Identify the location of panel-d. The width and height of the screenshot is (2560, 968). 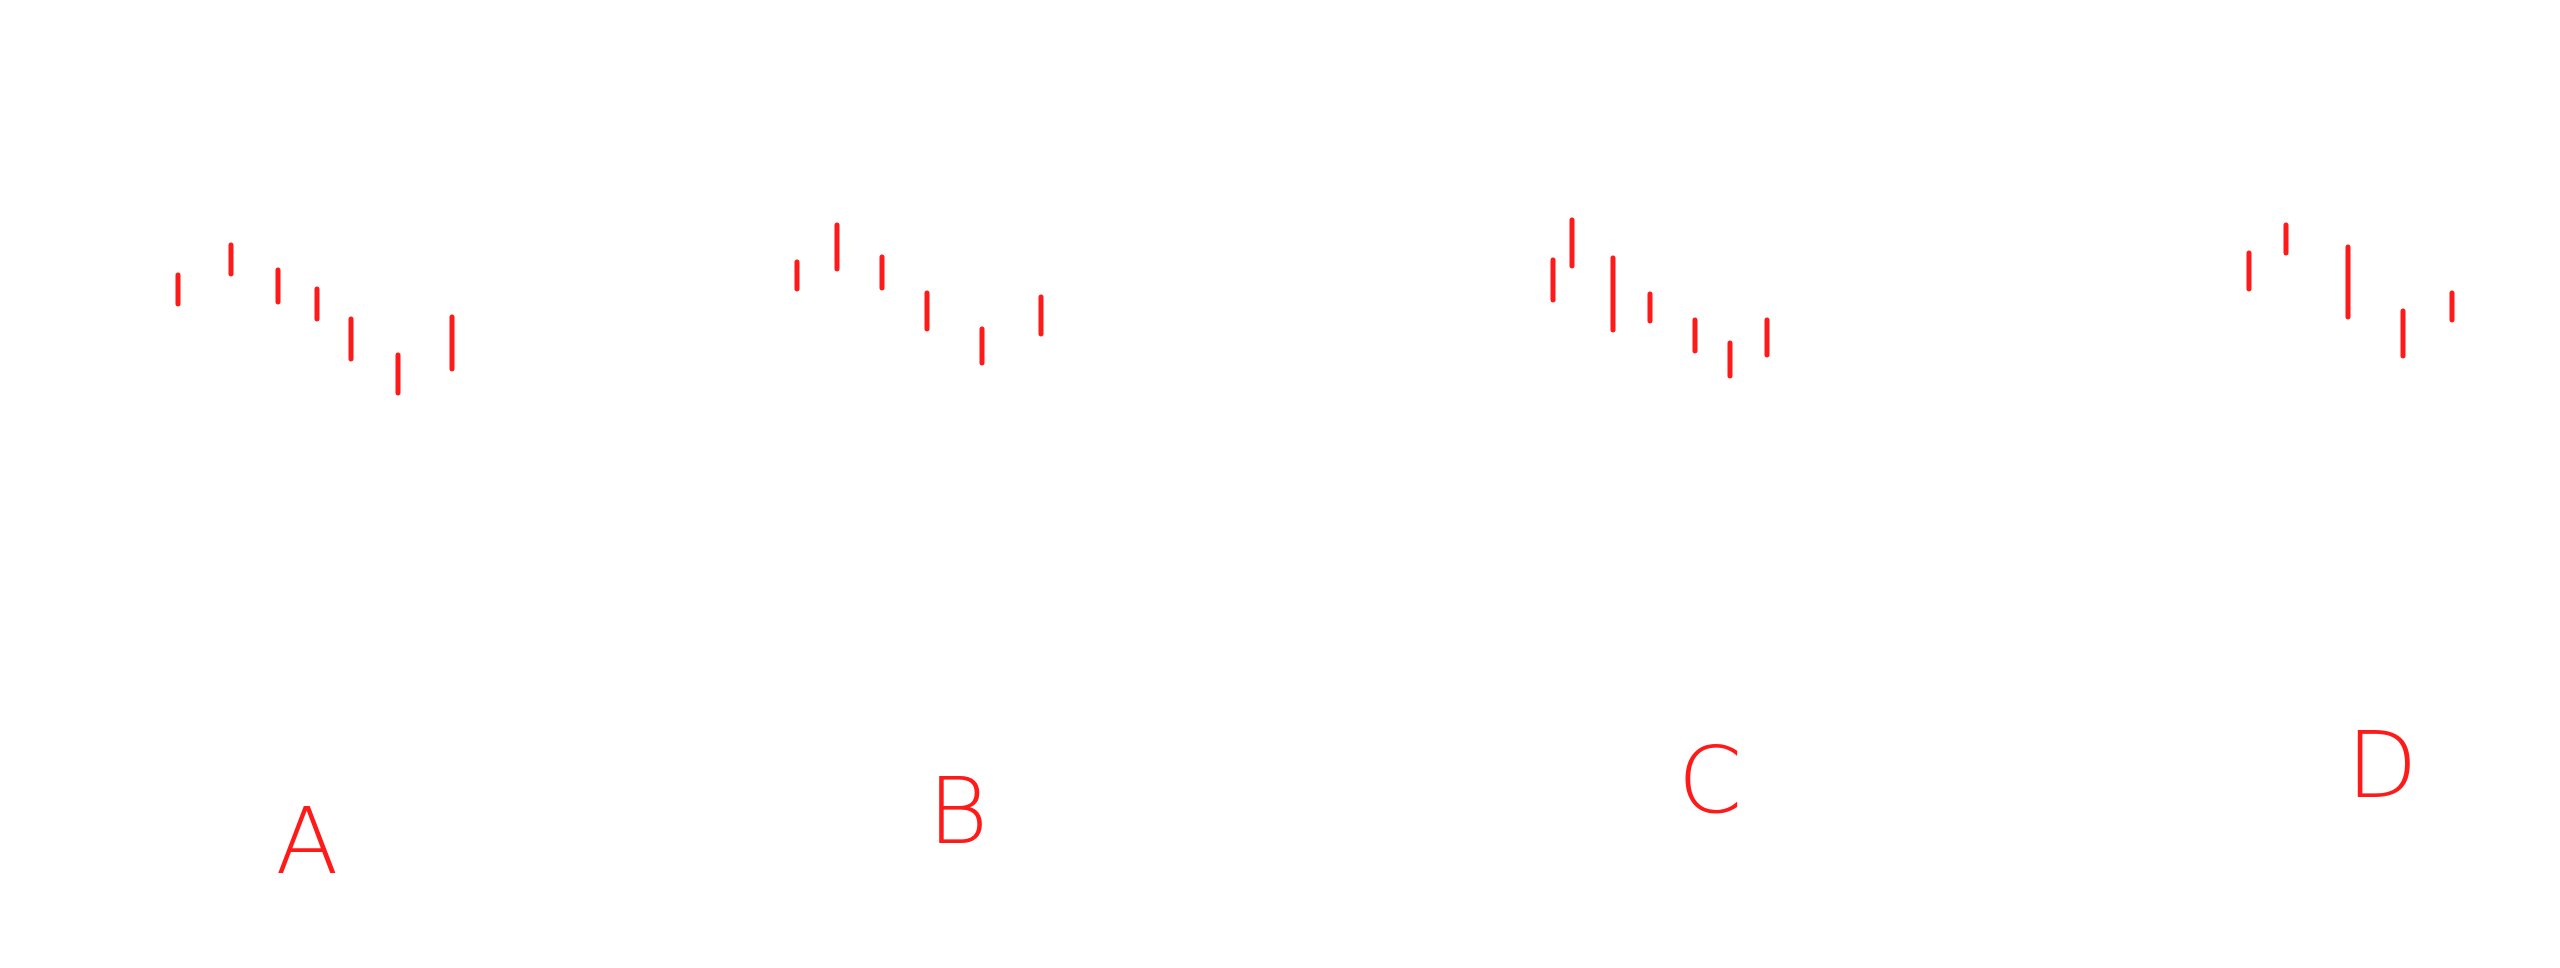
(2350, 290).